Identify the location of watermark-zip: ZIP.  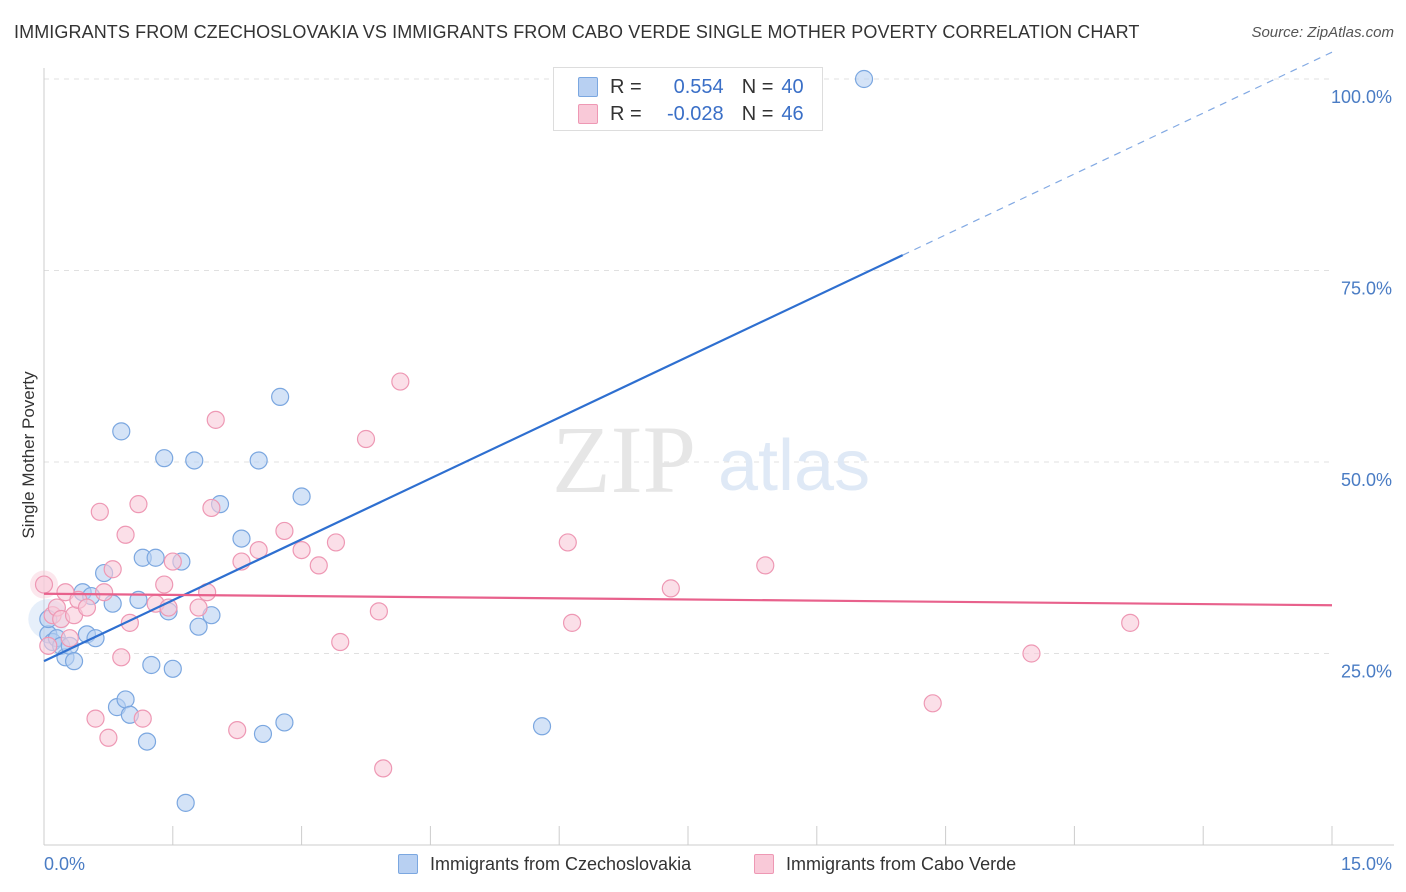
(624, 459).